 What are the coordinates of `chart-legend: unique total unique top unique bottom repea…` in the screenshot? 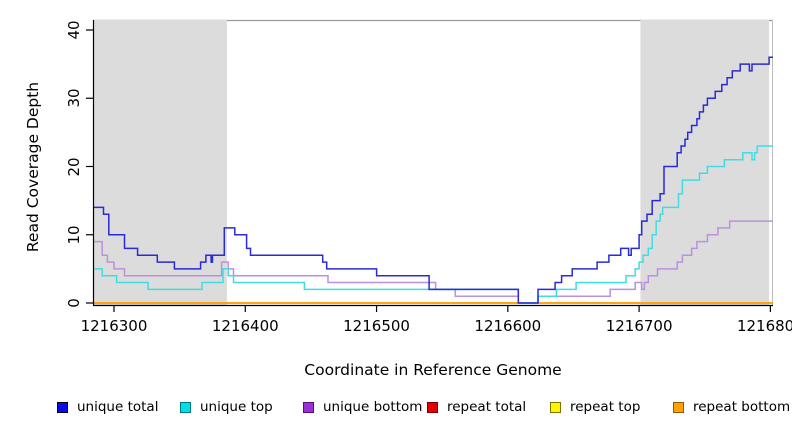 It's located at (396, 409).